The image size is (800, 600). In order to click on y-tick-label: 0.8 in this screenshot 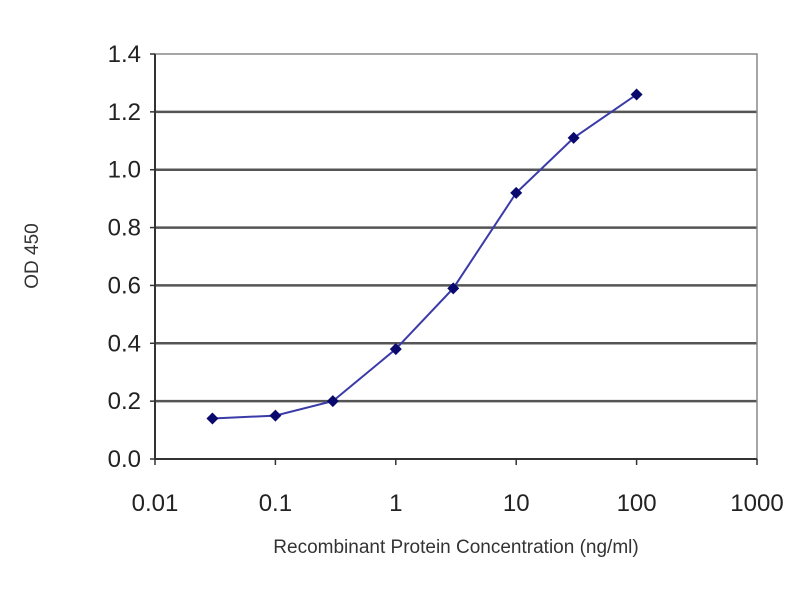, I will do `click(124, 228)`.